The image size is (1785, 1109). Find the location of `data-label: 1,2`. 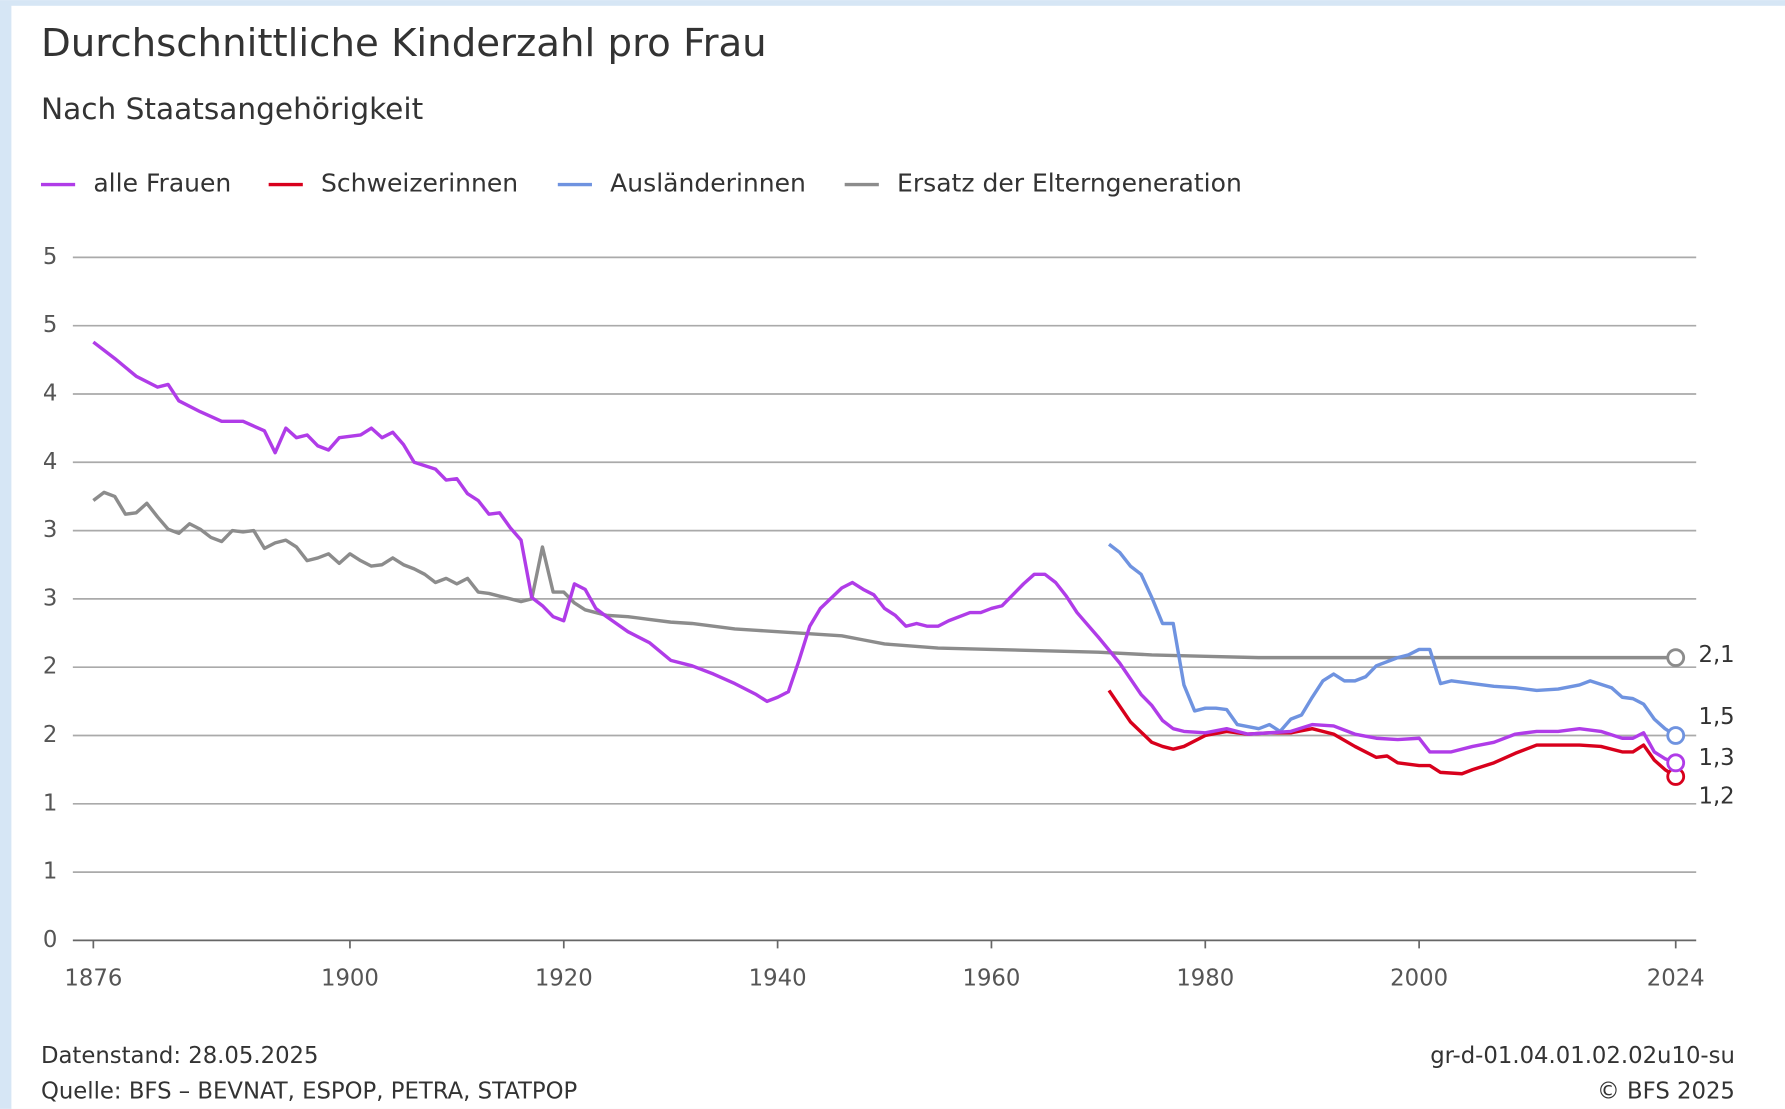

data-label: 1,2 is located at coordinates (1716, 796).